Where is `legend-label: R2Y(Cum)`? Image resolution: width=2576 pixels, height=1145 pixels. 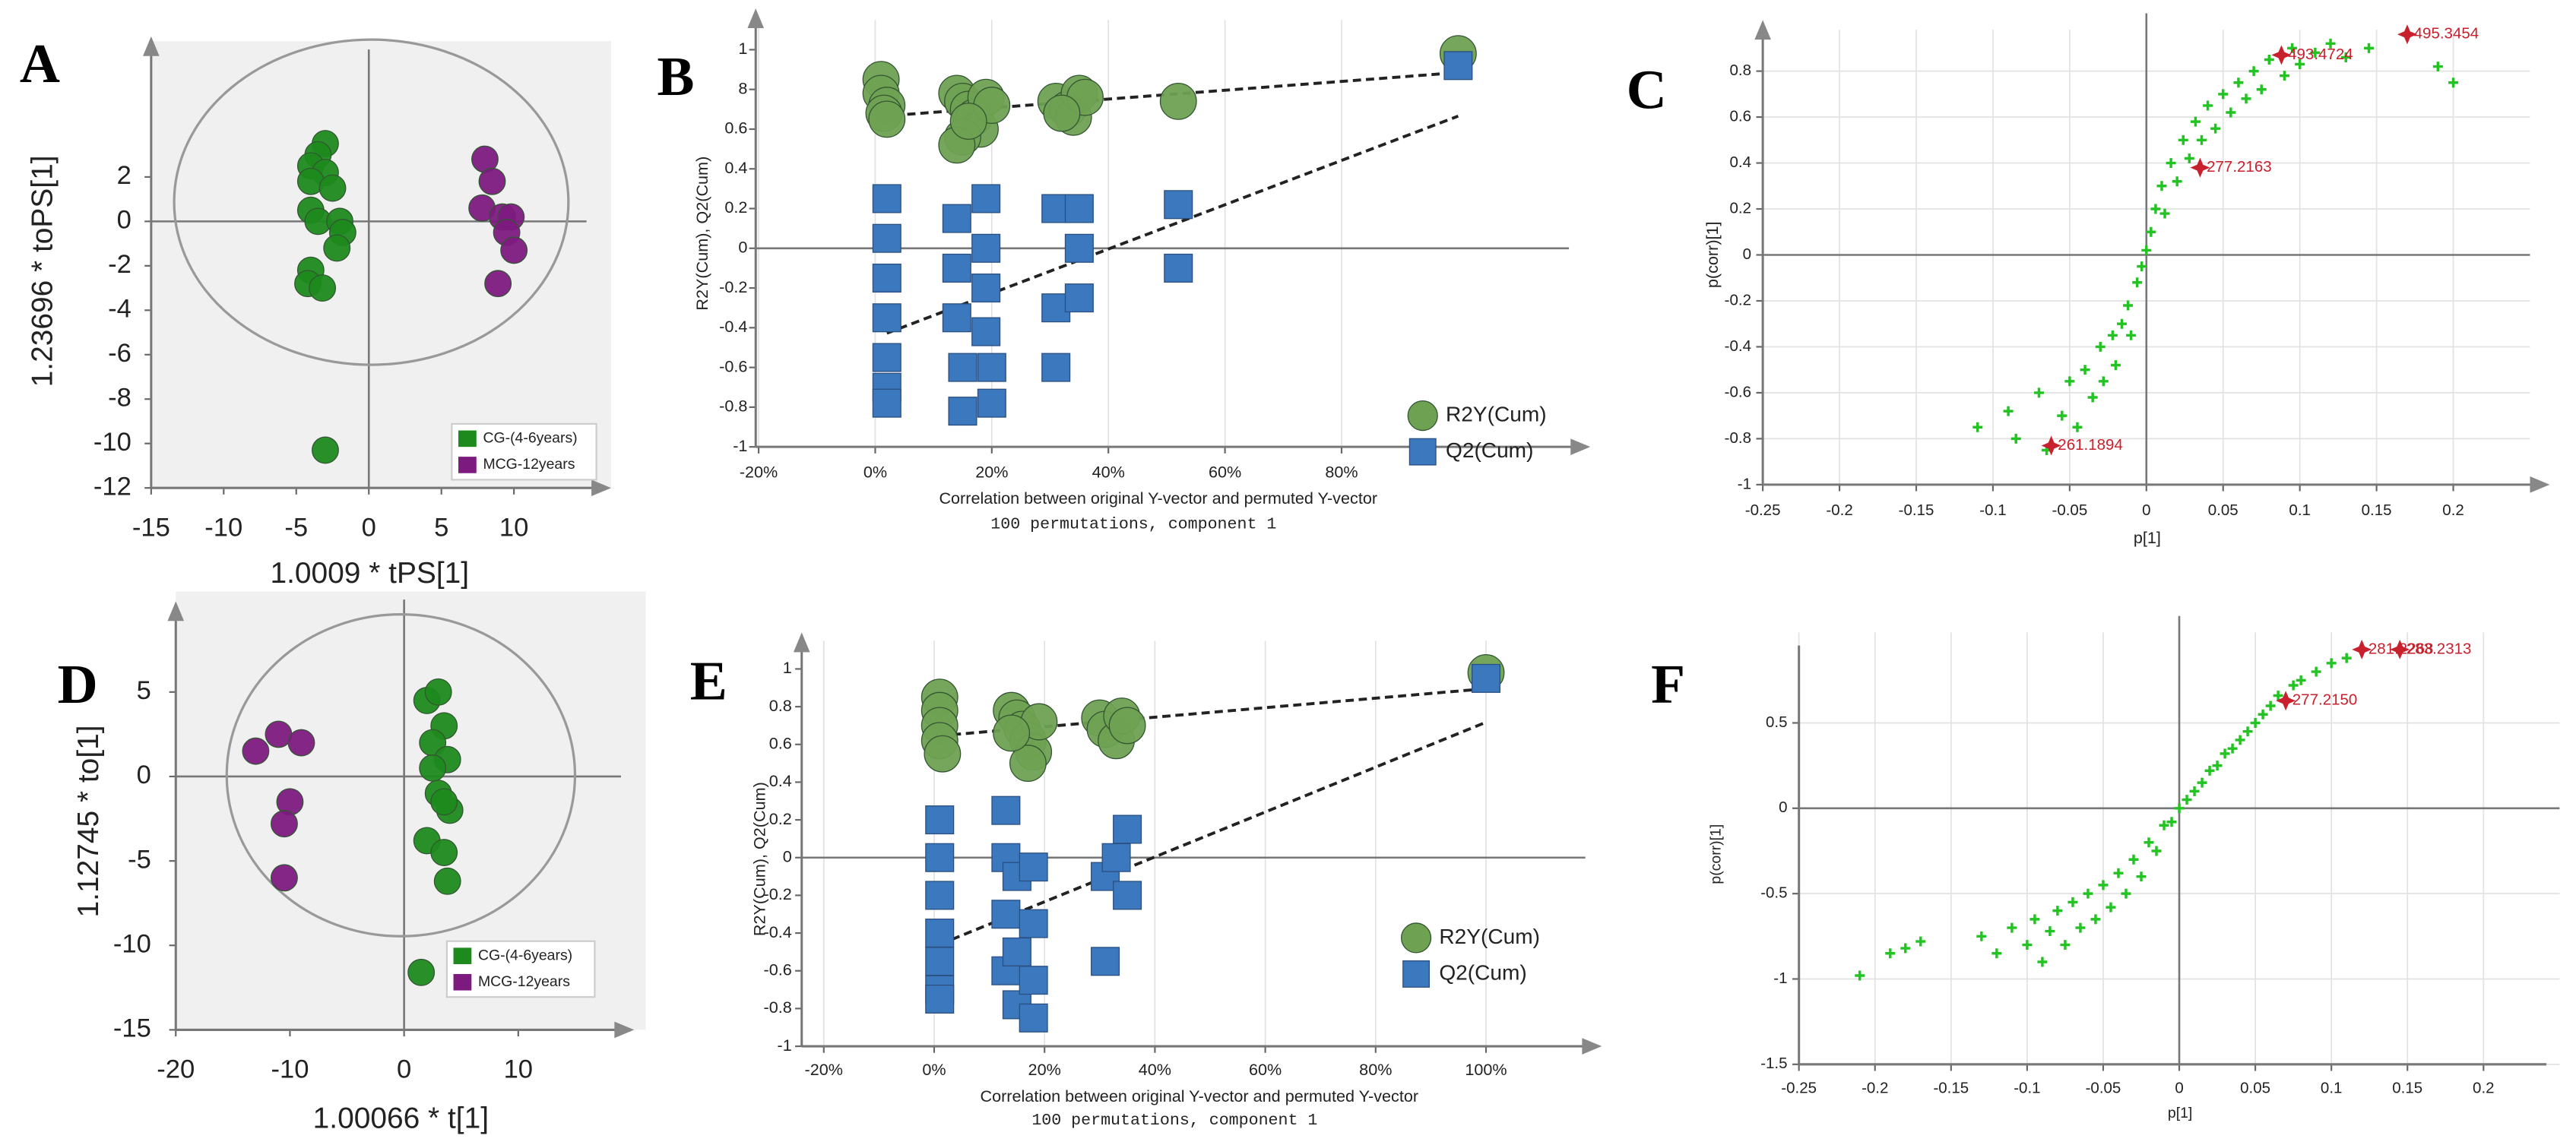
legend-label: R2Y(Cum) is located at coordinates (1496, 414).